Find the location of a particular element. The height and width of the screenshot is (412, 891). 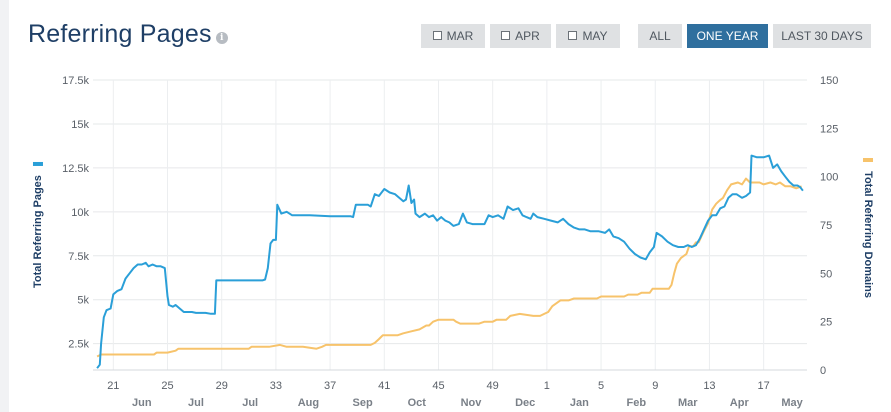

left-tick-label: 2.5k is located at coordinates (78, 345).